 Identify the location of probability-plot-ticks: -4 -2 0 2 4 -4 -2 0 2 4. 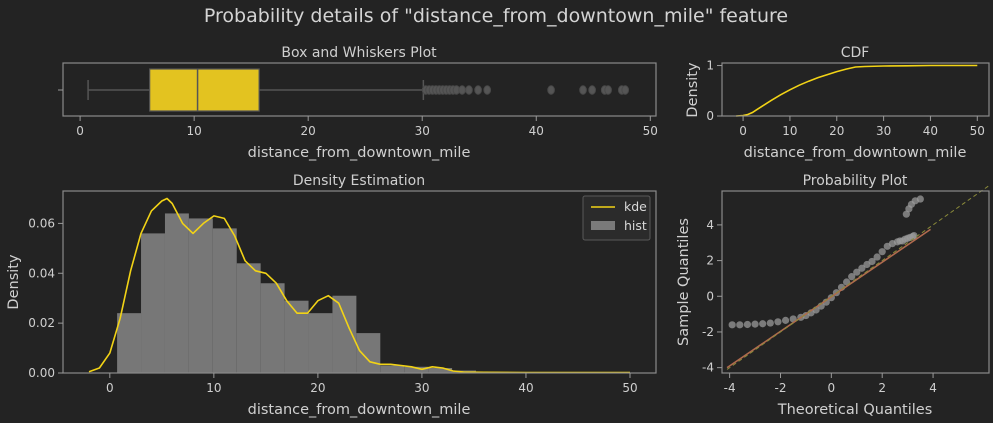
(819, 306).